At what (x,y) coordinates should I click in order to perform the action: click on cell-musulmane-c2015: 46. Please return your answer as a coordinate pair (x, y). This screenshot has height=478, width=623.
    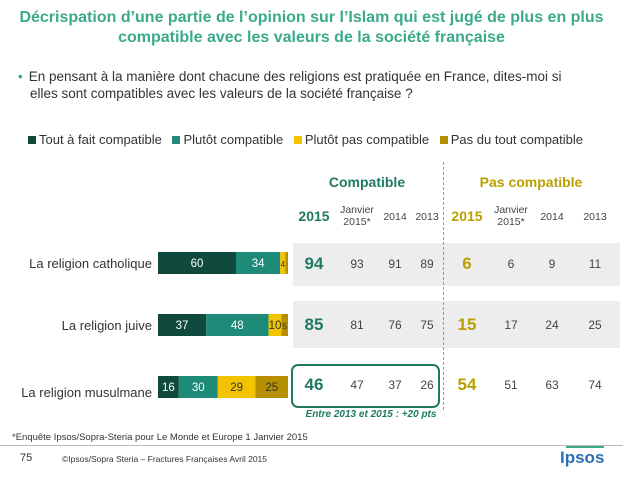
    Looking at the image, I should click on (314, 384).